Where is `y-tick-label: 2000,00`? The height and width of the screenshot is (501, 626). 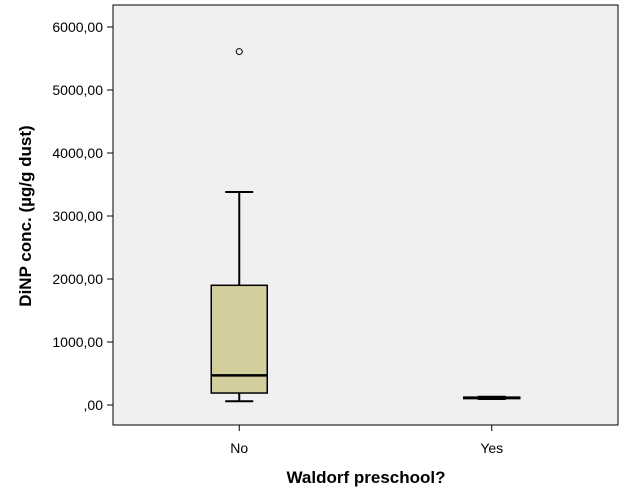 y-tick-label: 2000,00 is located at coordinates (77, 279).